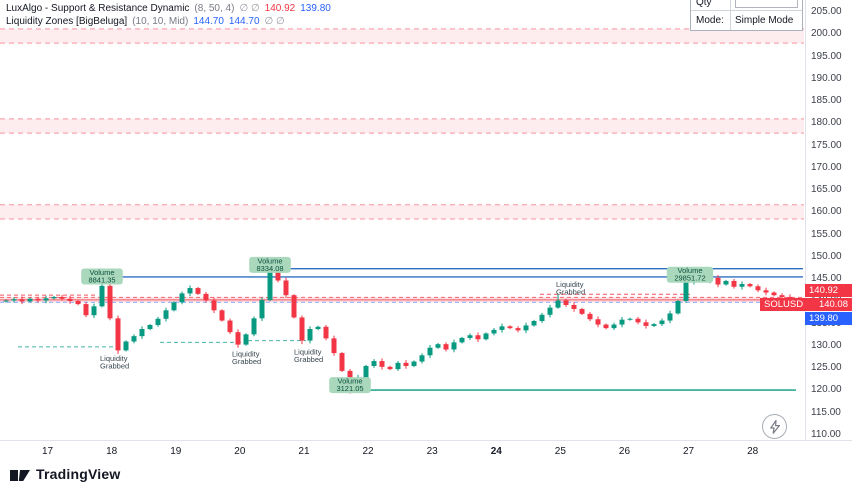 Image resolution: width=852 pixels, height=485 pixels. I want to click on qty-row: Qty, so click(746, 5).